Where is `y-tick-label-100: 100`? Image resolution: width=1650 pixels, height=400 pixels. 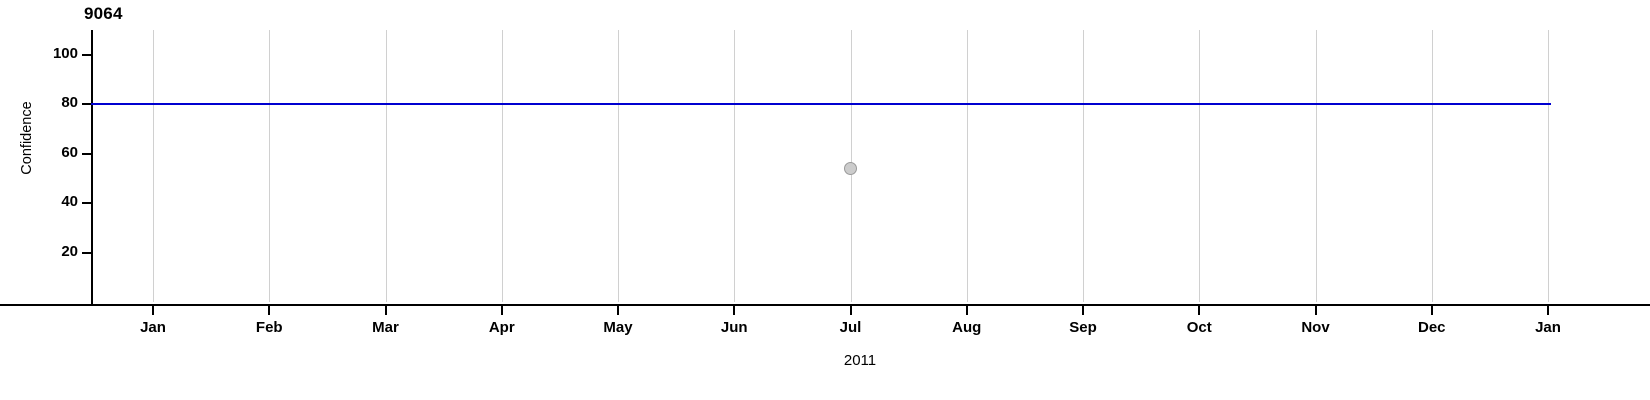
y-tick-label-100: 100 is located at coordinates (65, 53).